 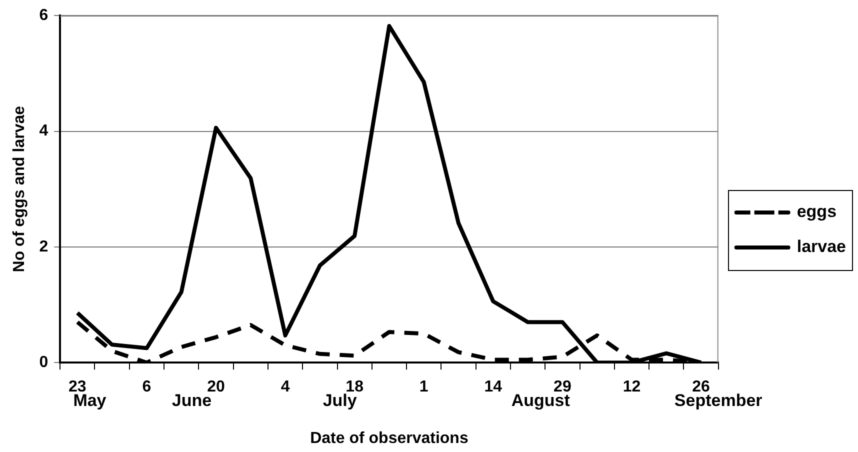 What do you see at coordinates (423, 387) in the screenshot?
I see `x-tick-label: 1` at bounding box center [423, 387].